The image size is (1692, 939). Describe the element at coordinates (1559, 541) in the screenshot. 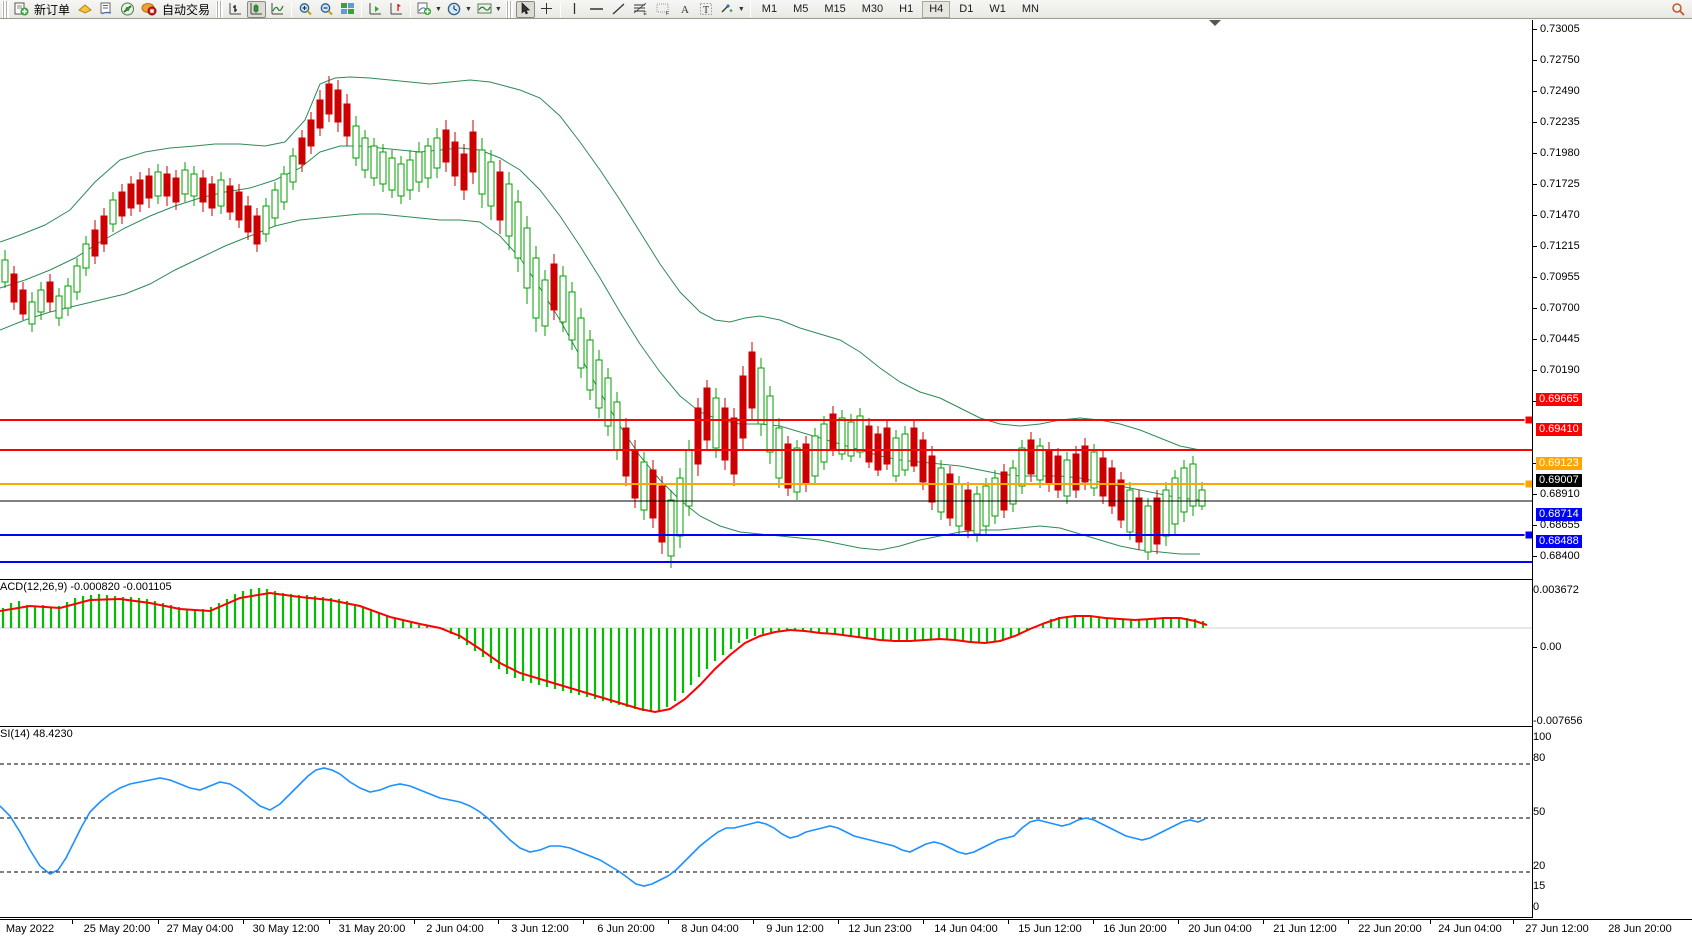

I see `support-tag-68488: 0.68488` at that location.